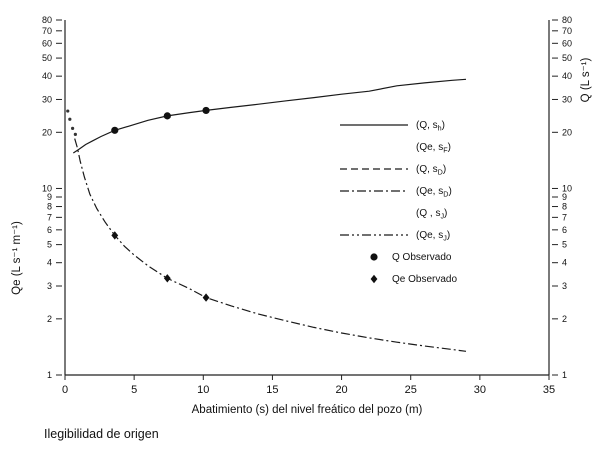 The image size is (608, 465). Describe the element at coordinates (567, 58) in the screenshot. I see `y-tick-label-right: 50` at that location.